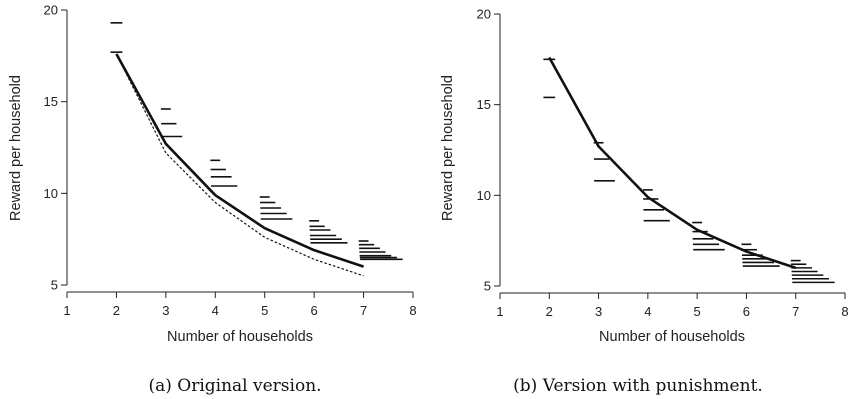  What do you see at coordinates (638, 386) in the screenshot?
I see `caption-punishment: (b) Version with punishment.` at bounding box center [638, 386].